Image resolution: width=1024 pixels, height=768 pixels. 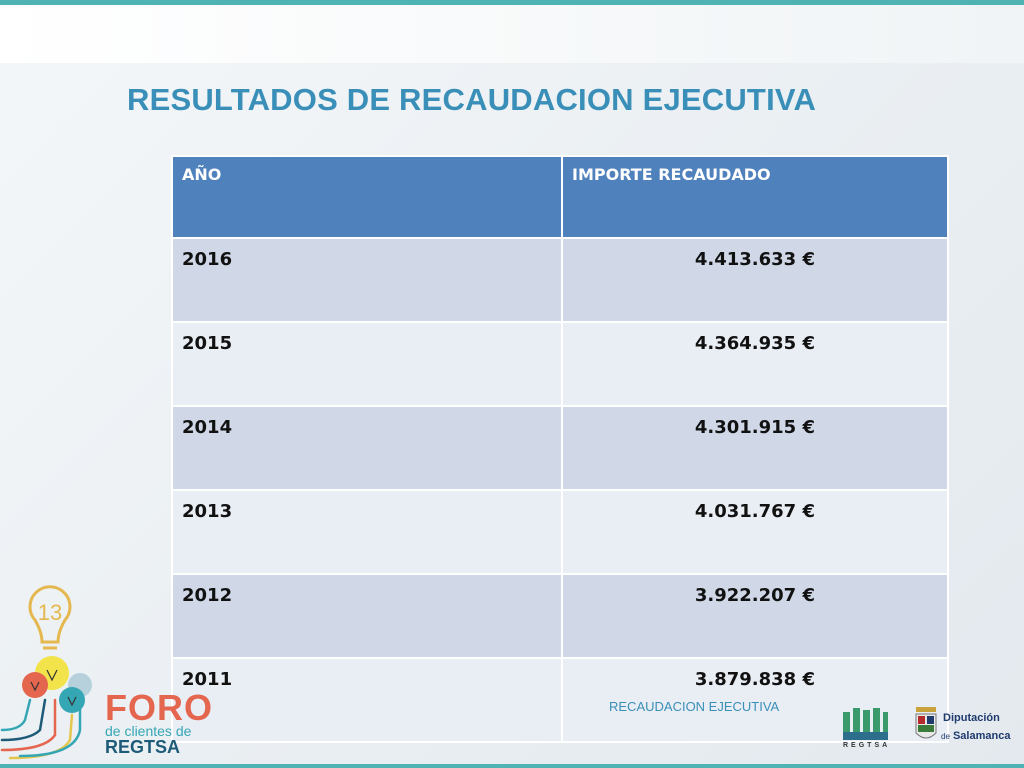 What do you see at coordinates (367, 700) in the screenshot?
I see `cell-year: 2011` at bounding box center [367, 700].